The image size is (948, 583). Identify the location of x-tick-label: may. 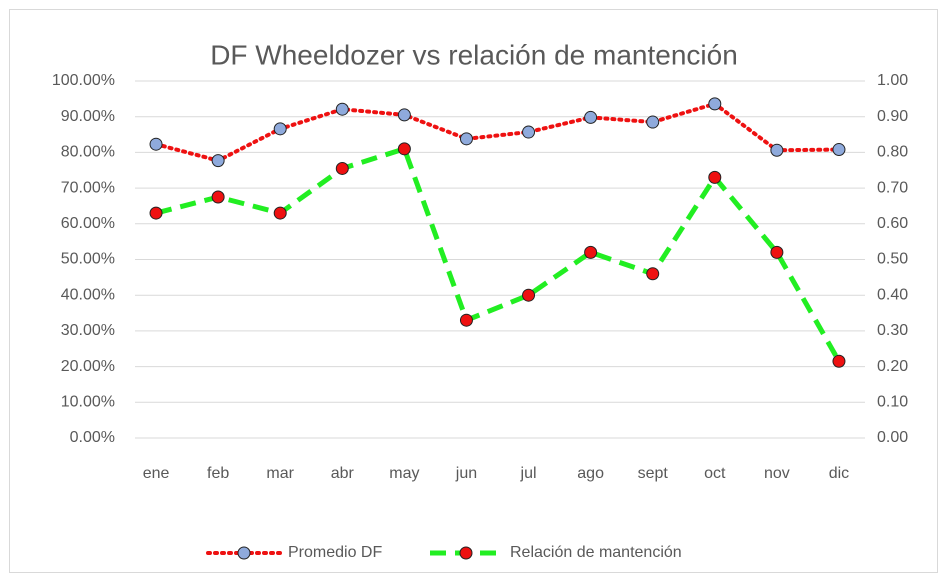
(404, 473).